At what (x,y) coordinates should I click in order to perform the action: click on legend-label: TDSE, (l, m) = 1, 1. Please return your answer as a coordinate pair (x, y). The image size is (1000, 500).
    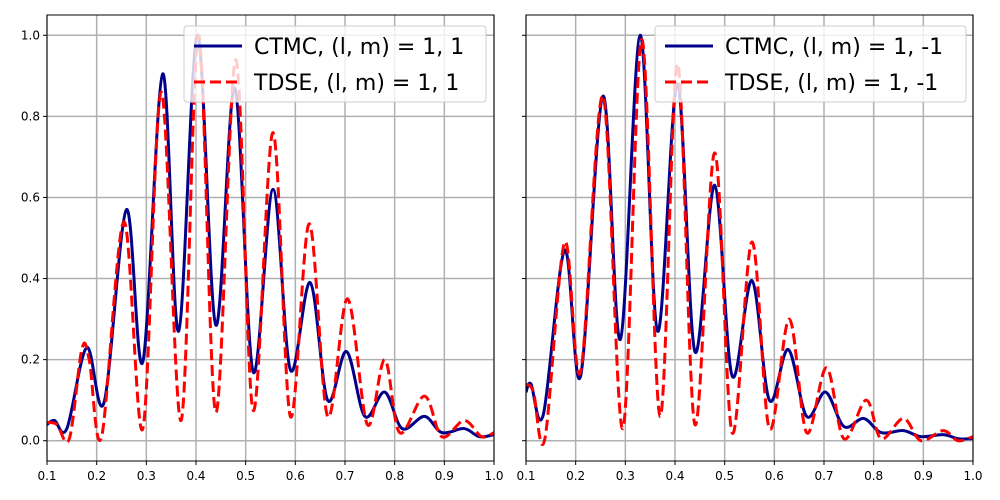
    Looking at the image, I should click on (356, 83).